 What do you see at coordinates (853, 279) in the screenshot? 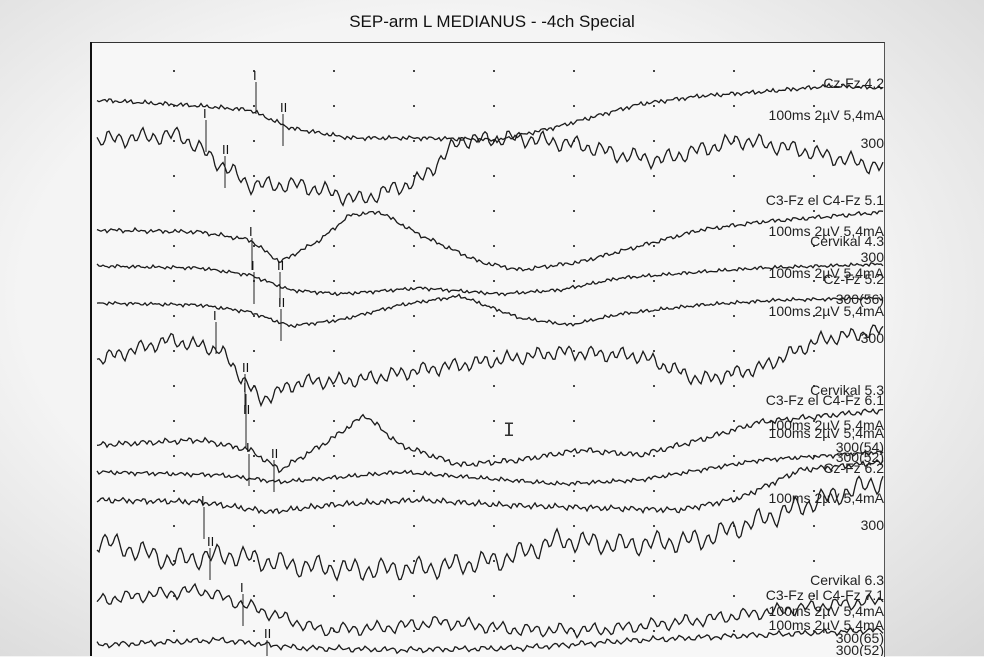
I see `channel-label: Cz-Fz 5.2` at bounding box center [853, 279].